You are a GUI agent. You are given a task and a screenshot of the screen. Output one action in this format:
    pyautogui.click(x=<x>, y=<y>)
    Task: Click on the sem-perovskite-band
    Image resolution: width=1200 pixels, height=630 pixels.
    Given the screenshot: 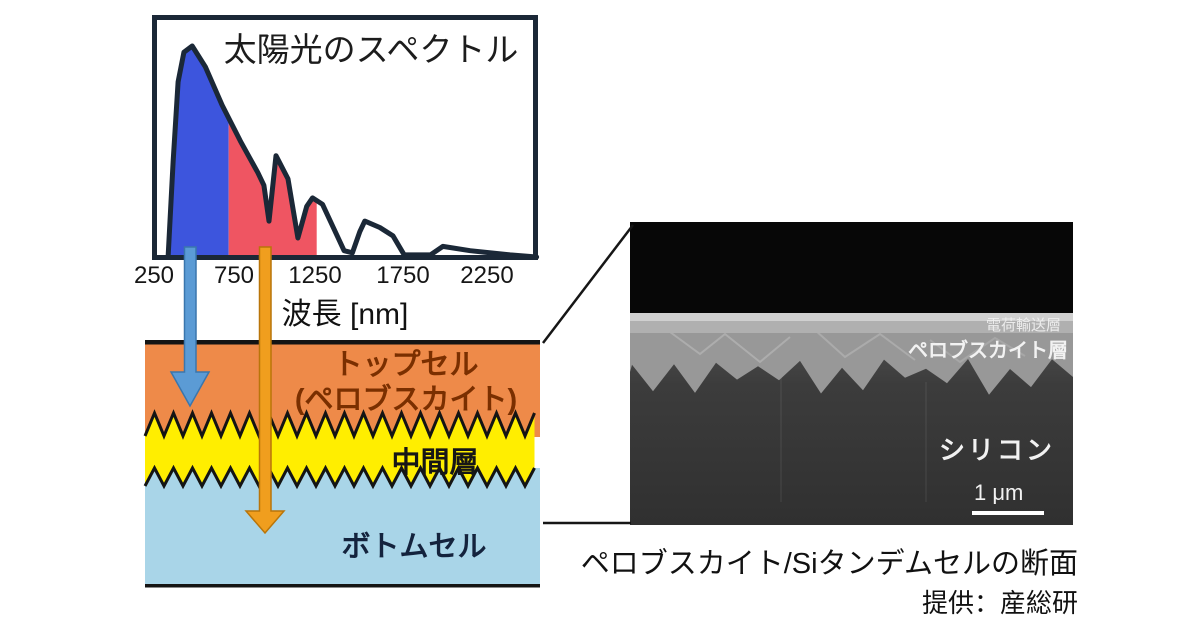 What is the action you would take?
    pyautogui.click(x=851, y=354)
    